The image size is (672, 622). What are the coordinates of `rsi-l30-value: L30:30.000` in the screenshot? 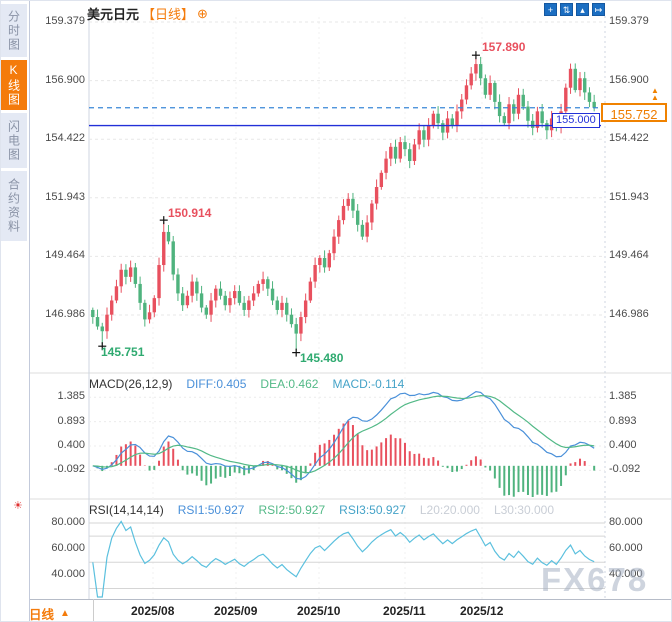 It's located at (523, 510).